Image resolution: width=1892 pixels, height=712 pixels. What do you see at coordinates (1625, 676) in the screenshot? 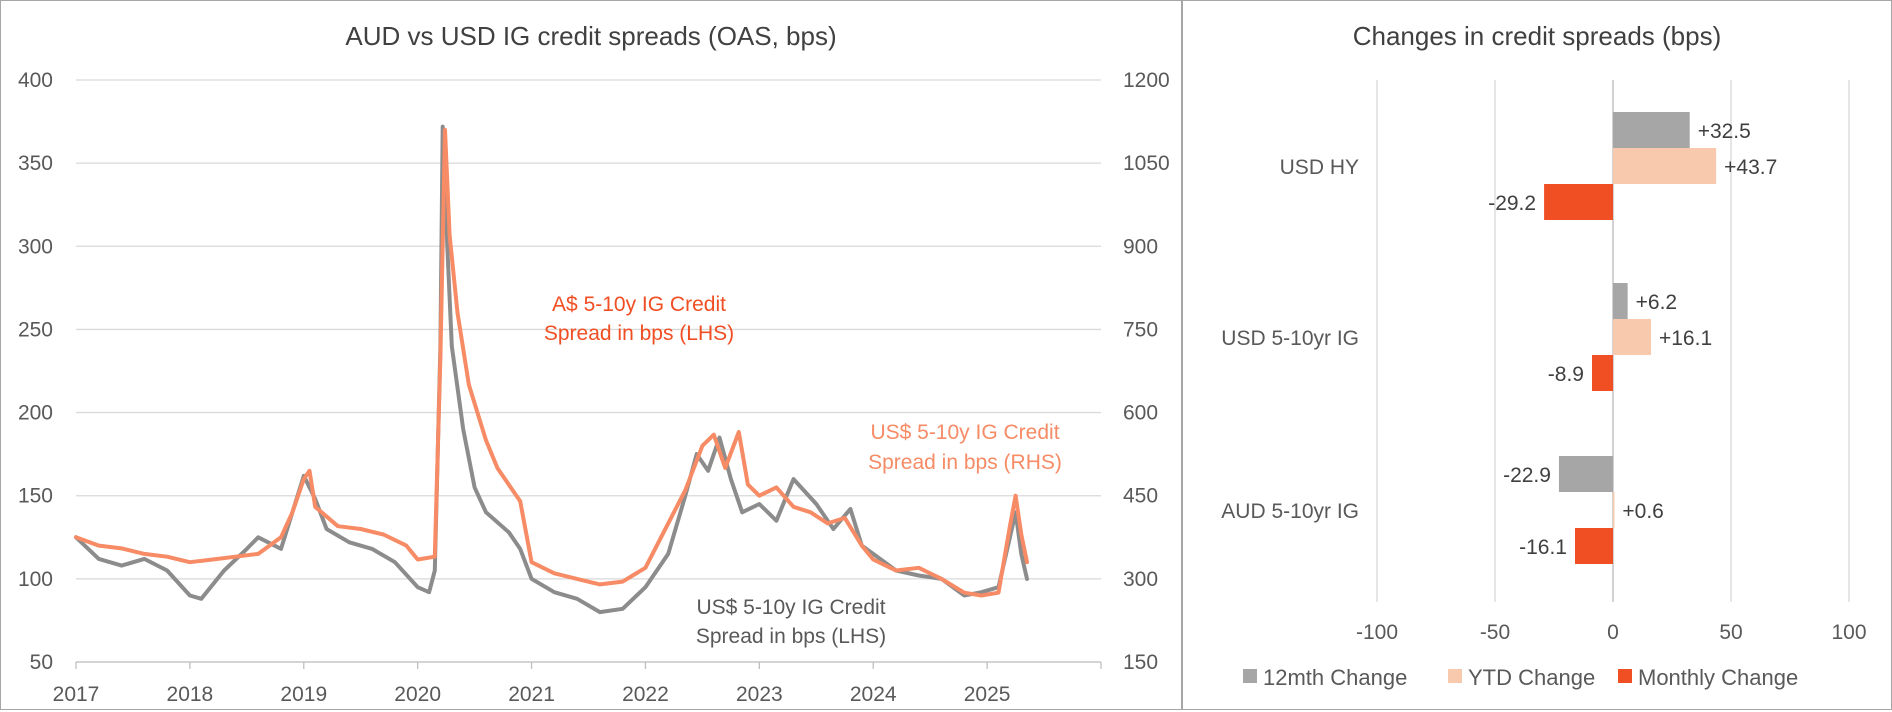
I see `legend-swatch-bar-monthly` at bounding box center [1625, 676].